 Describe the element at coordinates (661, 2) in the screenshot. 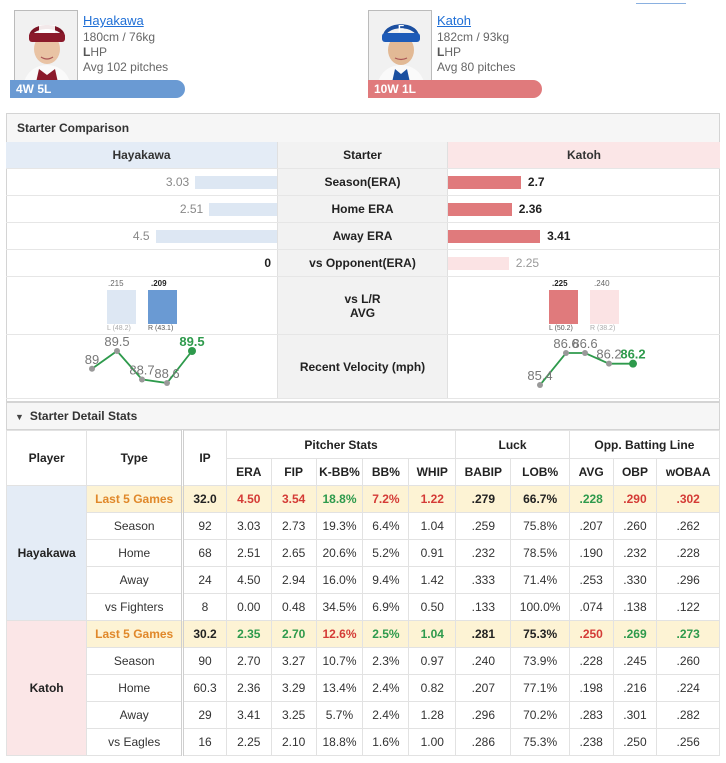

I see `top-right-link-underline` at that location.